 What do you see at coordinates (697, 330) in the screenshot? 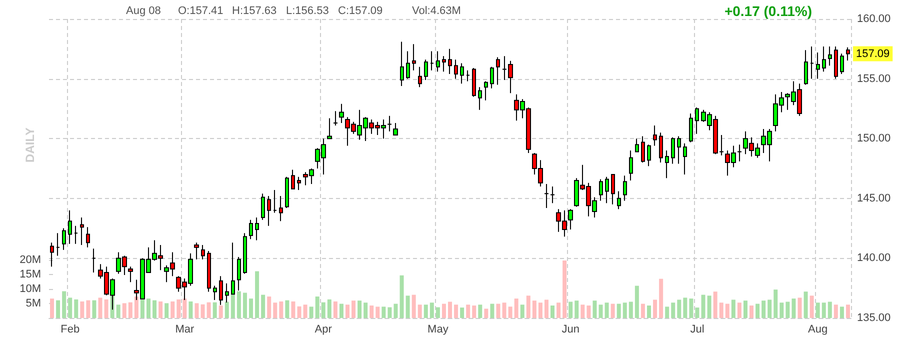
I see `x-tick-label: Jul` at bounding box center [697, 330].